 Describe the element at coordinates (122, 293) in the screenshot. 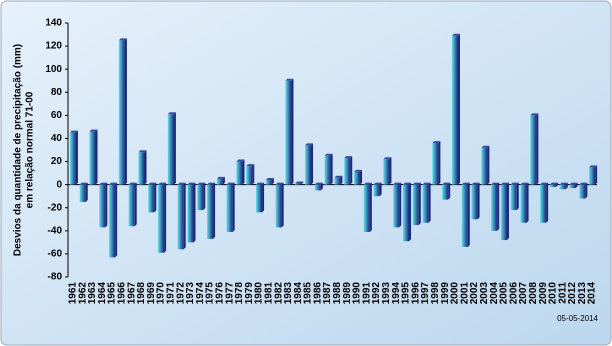

I see `x-tick-label: 1966` at that location.